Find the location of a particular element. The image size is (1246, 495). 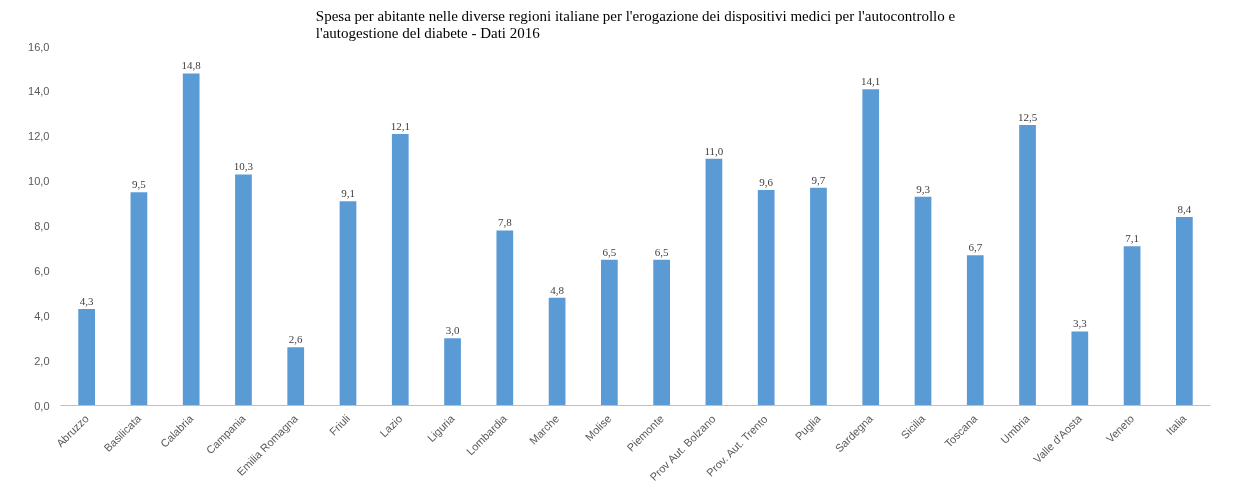

y-tick-label: 10,0 is located at coordinates (39, 181).